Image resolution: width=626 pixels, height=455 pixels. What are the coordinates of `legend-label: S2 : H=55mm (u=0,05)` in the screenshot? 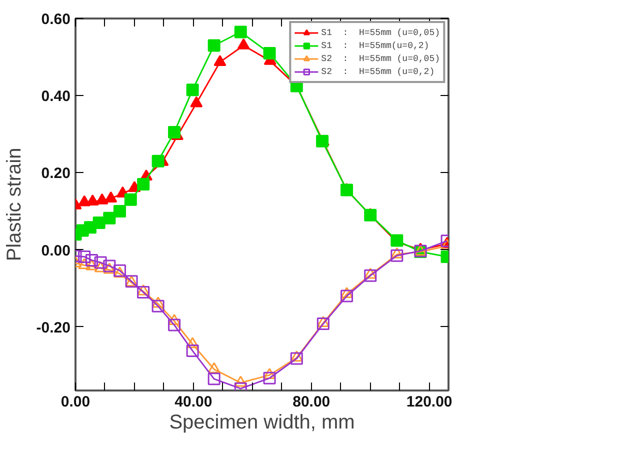 It's located at (380, 58).